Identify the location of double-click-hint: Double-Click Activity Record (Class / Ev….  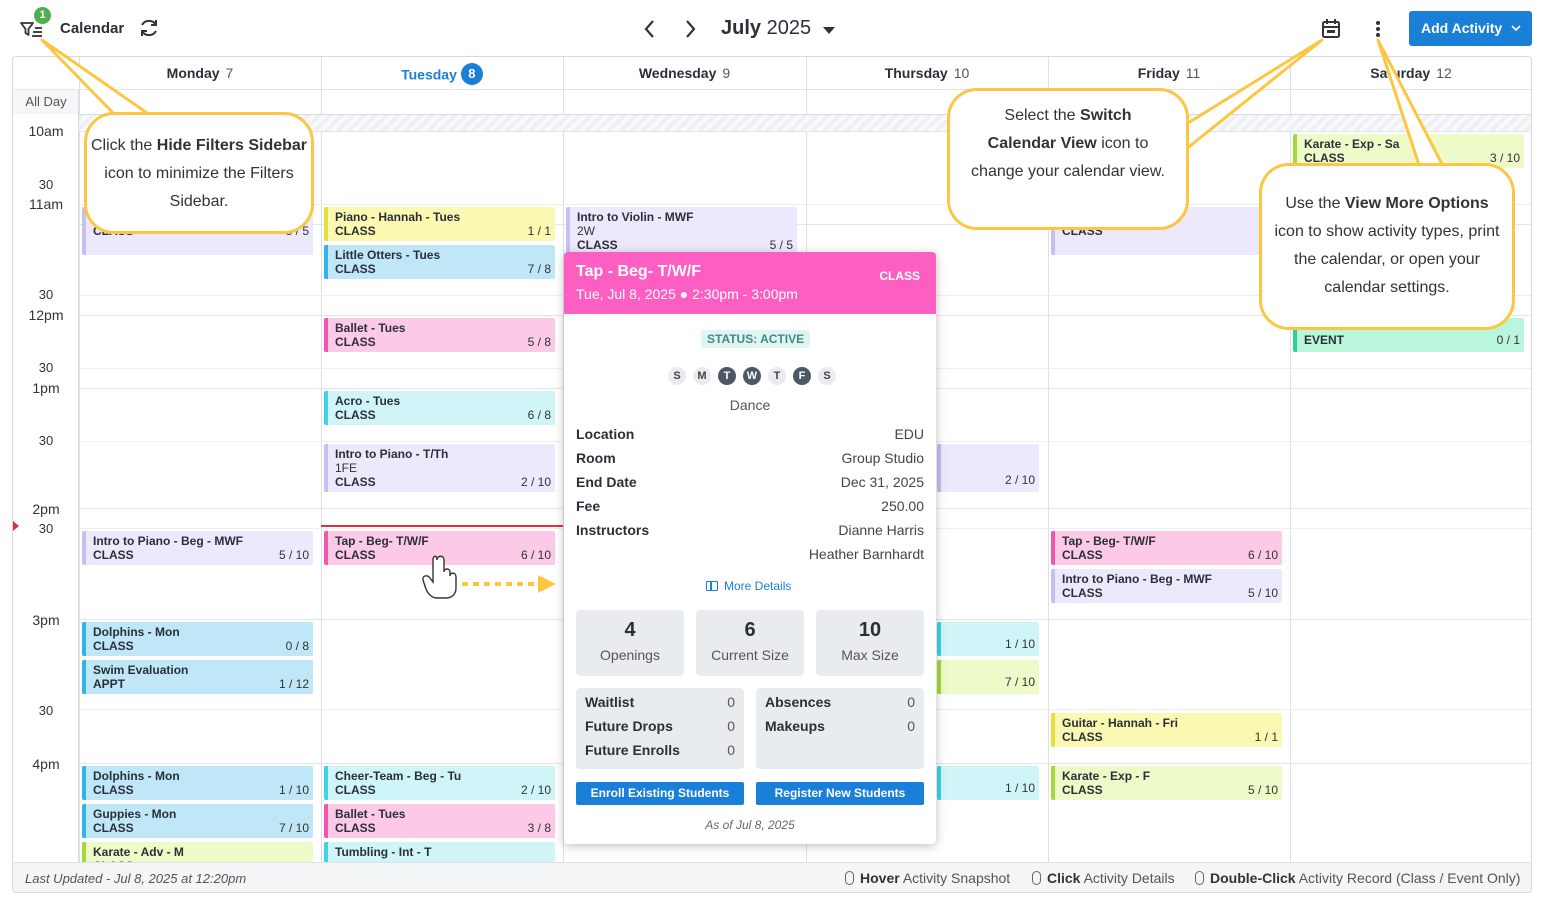
(1357, 878).